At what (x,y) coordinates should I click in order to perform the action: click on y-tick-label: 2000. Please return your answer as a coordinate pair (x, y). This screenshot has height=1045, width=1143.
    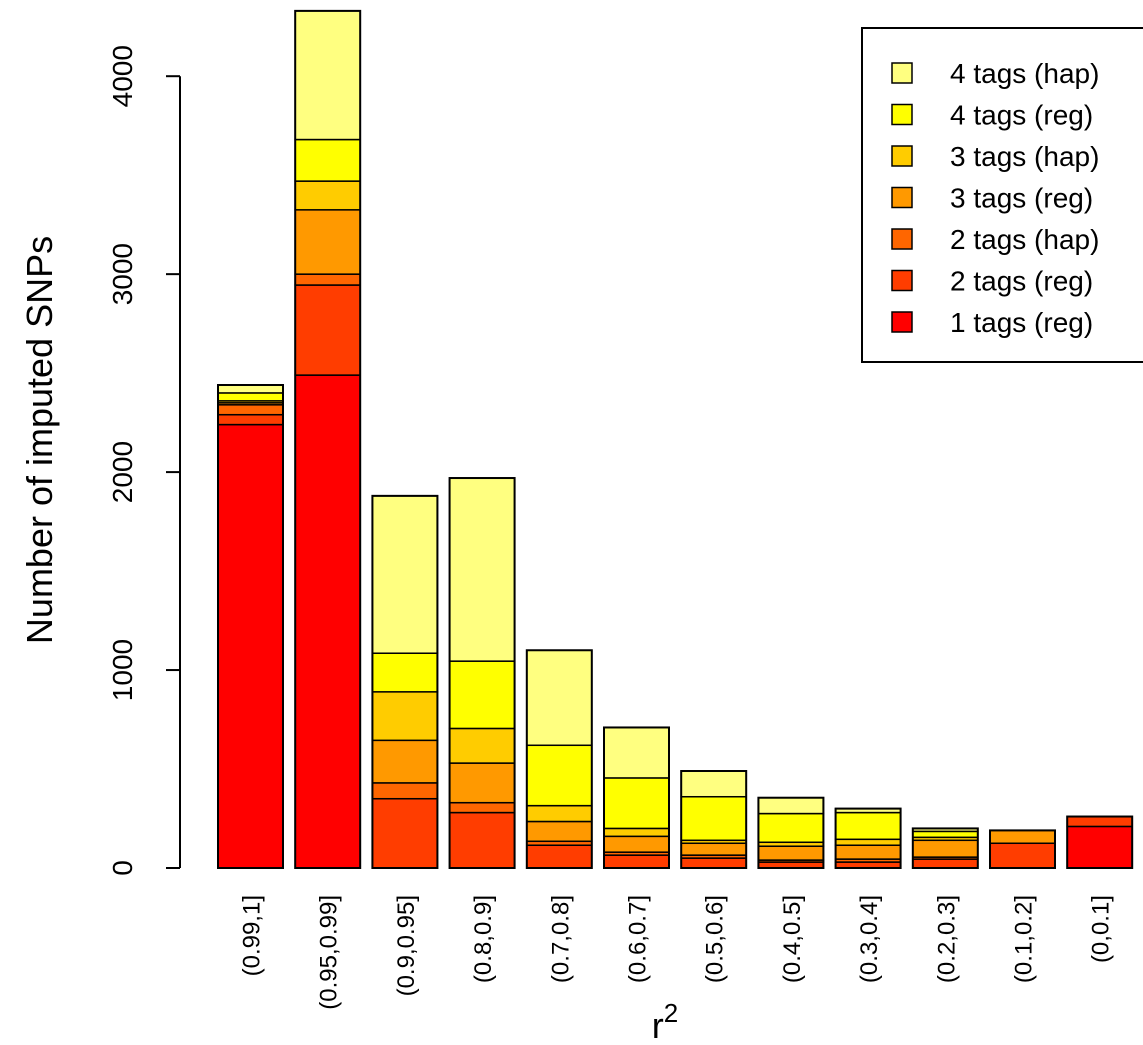
    Looking at the image, I should click on (122, 472).